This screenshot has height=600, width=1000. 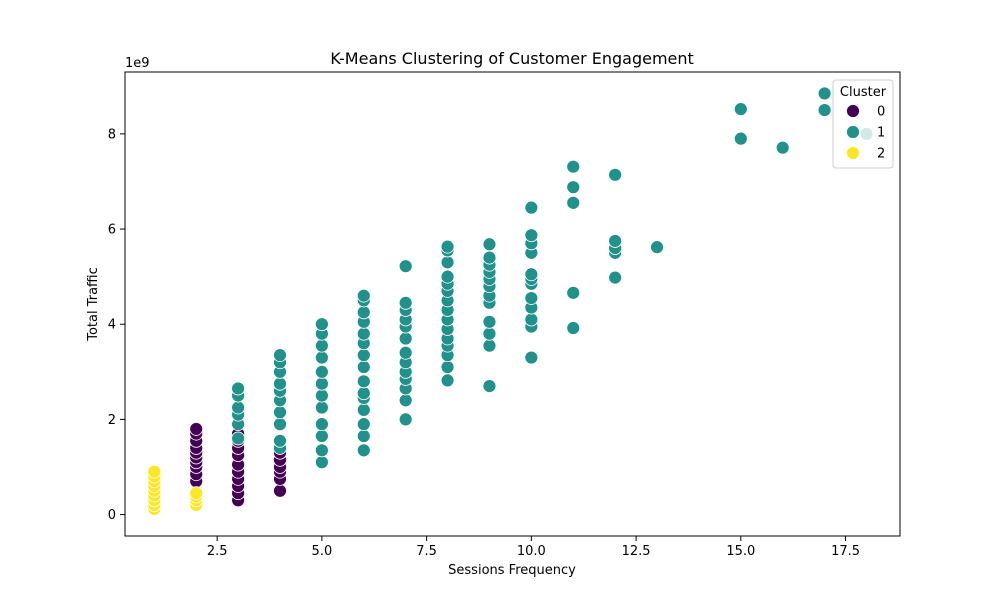 What do you see at coordinates (865, 133) in the screenshot?
I see `legend-entries: 0 1 2` at bounding box center [865, 133].